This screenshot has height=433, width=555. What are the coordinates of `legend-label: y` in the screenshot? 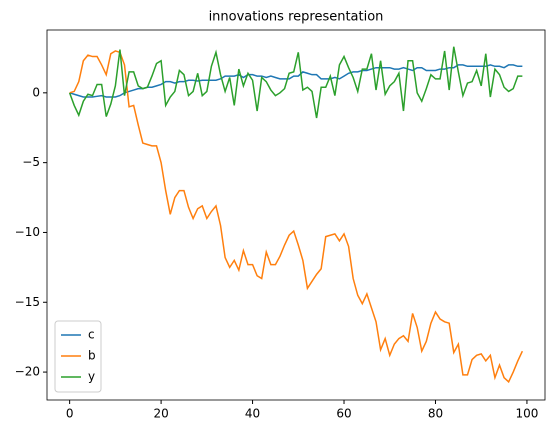 It's located at (91, 377).